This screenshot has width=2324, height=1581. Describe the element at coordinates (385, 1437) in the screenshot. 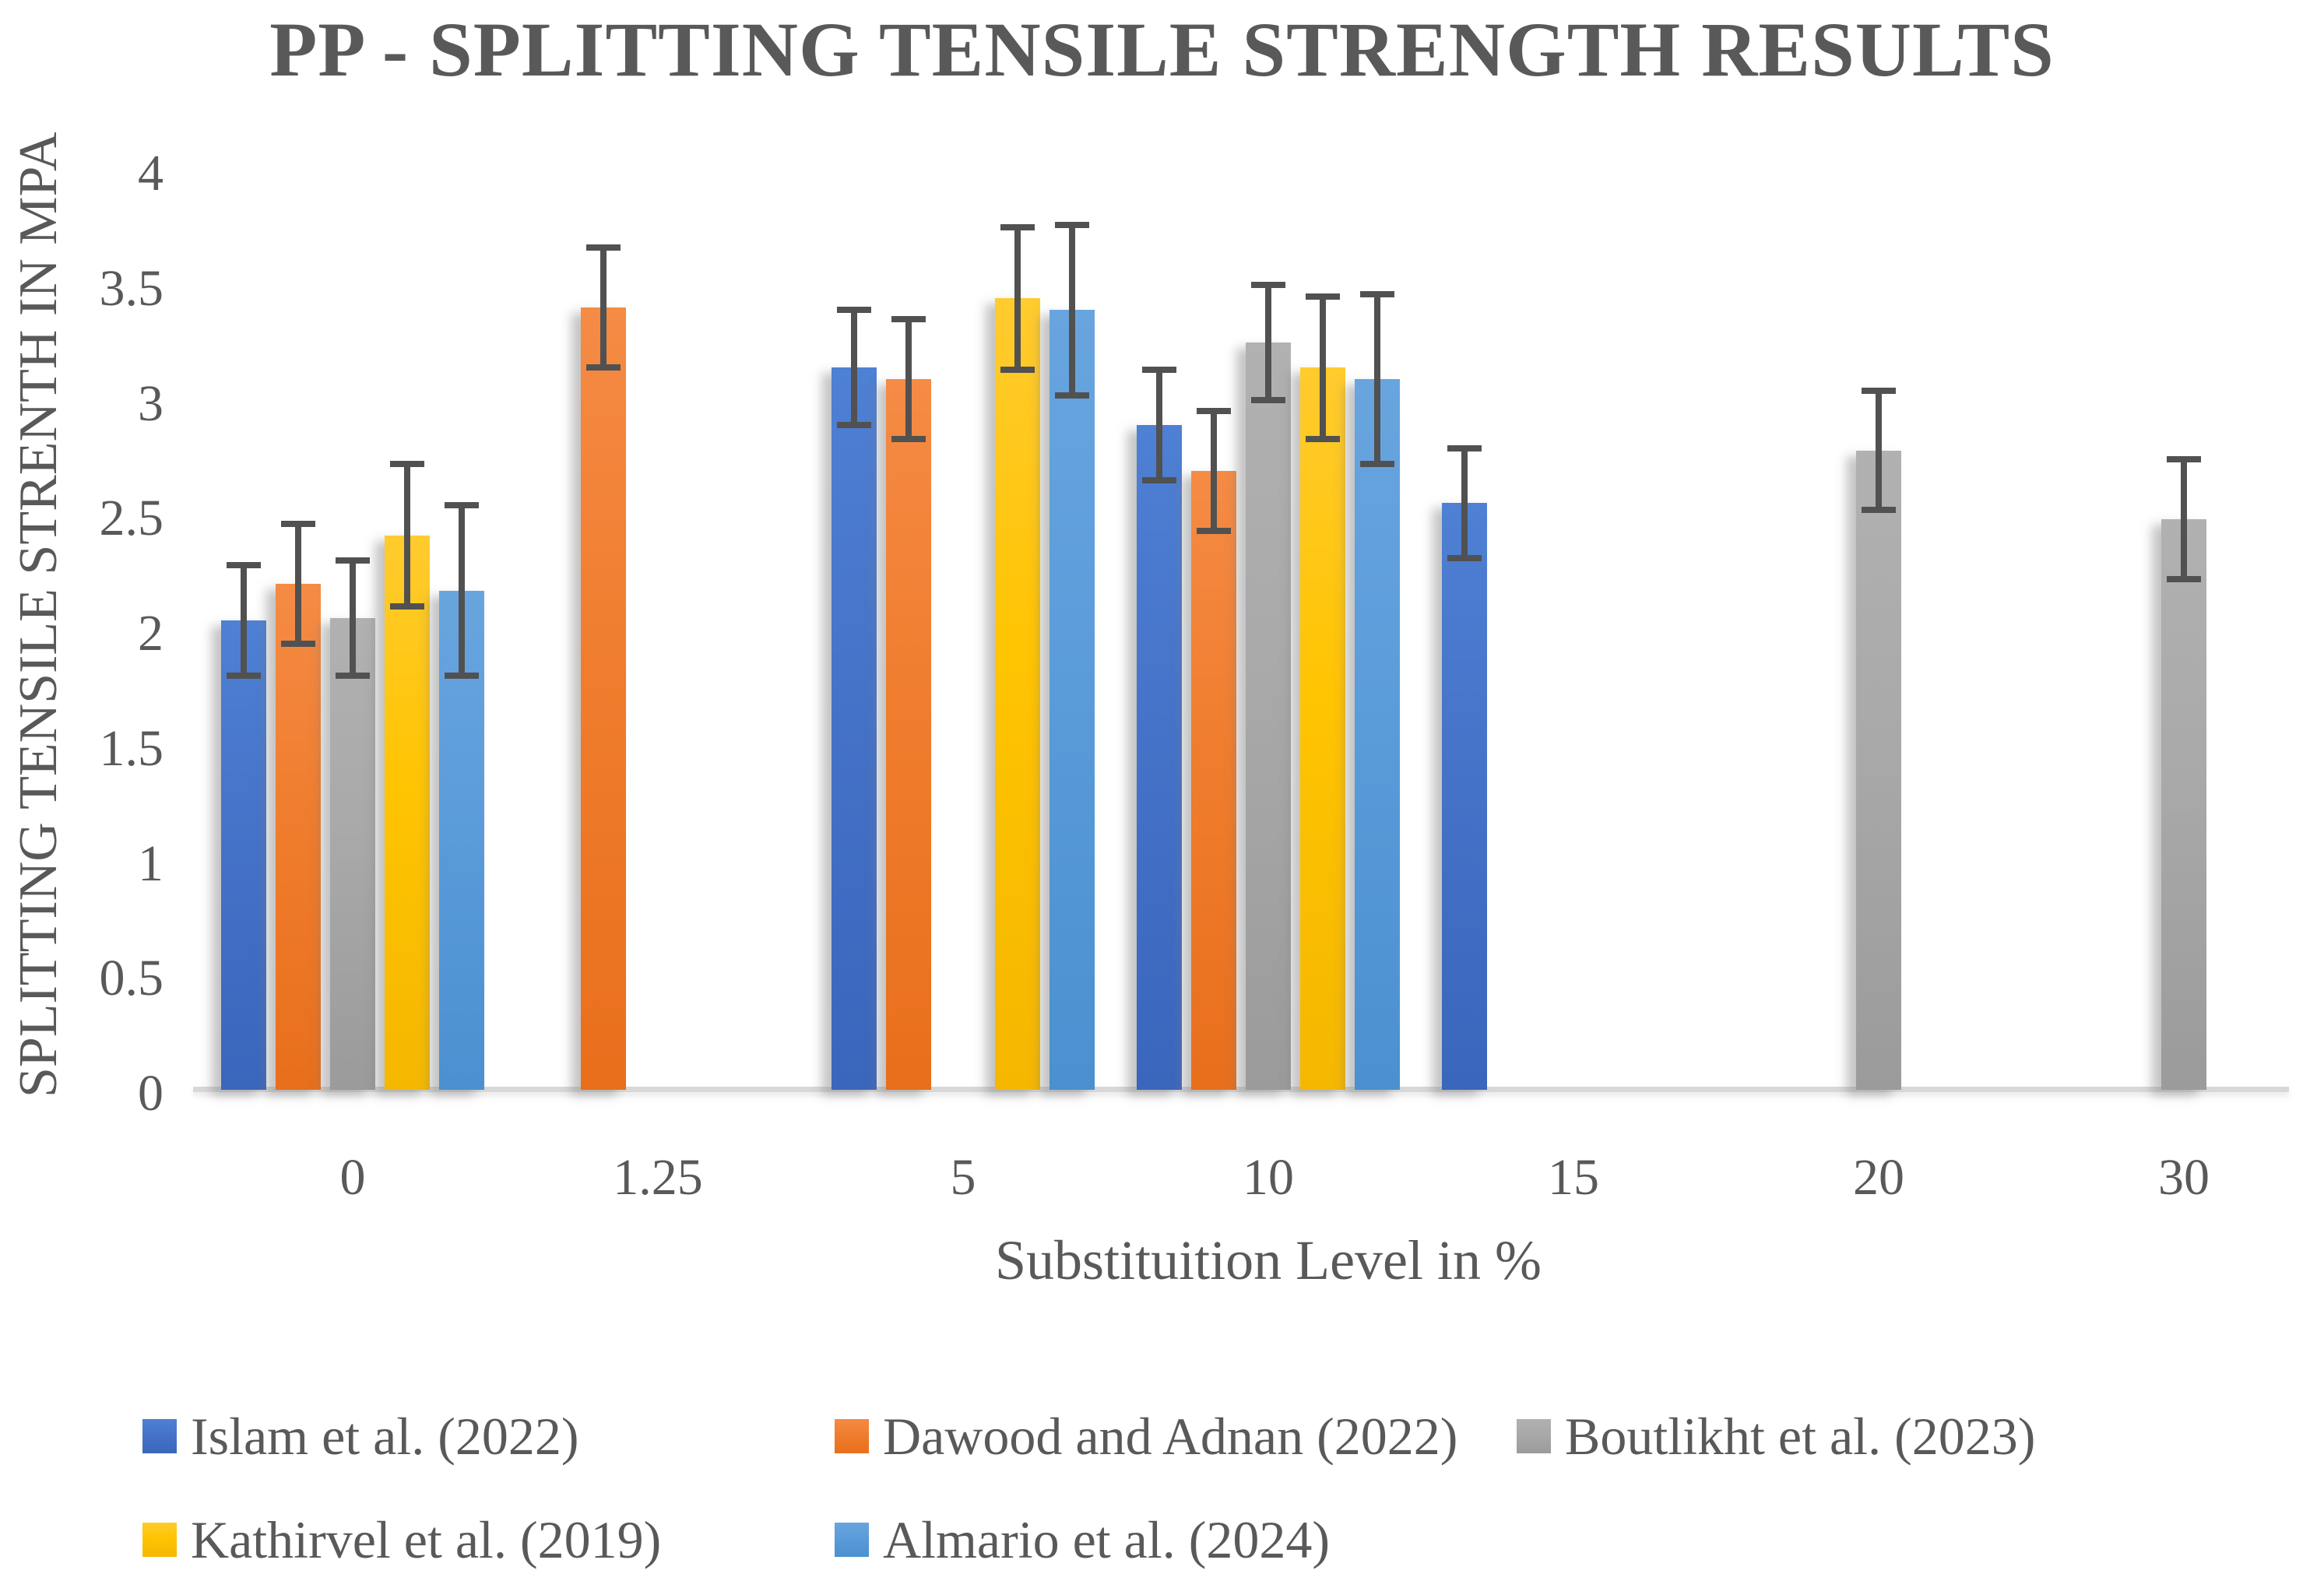

I see `legend-label: Islam et al. (2022)` at that location.